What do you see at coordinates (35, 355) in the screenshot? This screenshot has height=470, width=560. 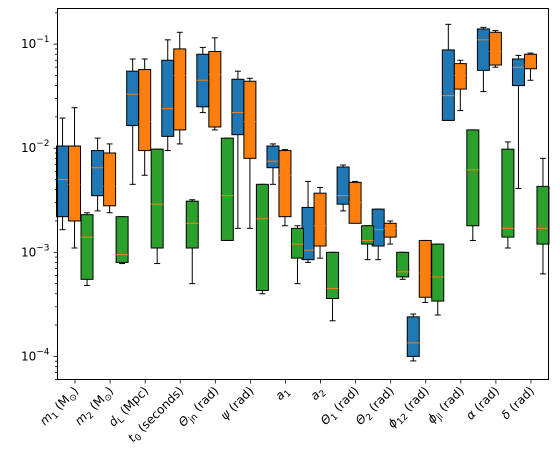 I see `y-tick-label: 10⁻⁴` at bounding box center [35, 355].